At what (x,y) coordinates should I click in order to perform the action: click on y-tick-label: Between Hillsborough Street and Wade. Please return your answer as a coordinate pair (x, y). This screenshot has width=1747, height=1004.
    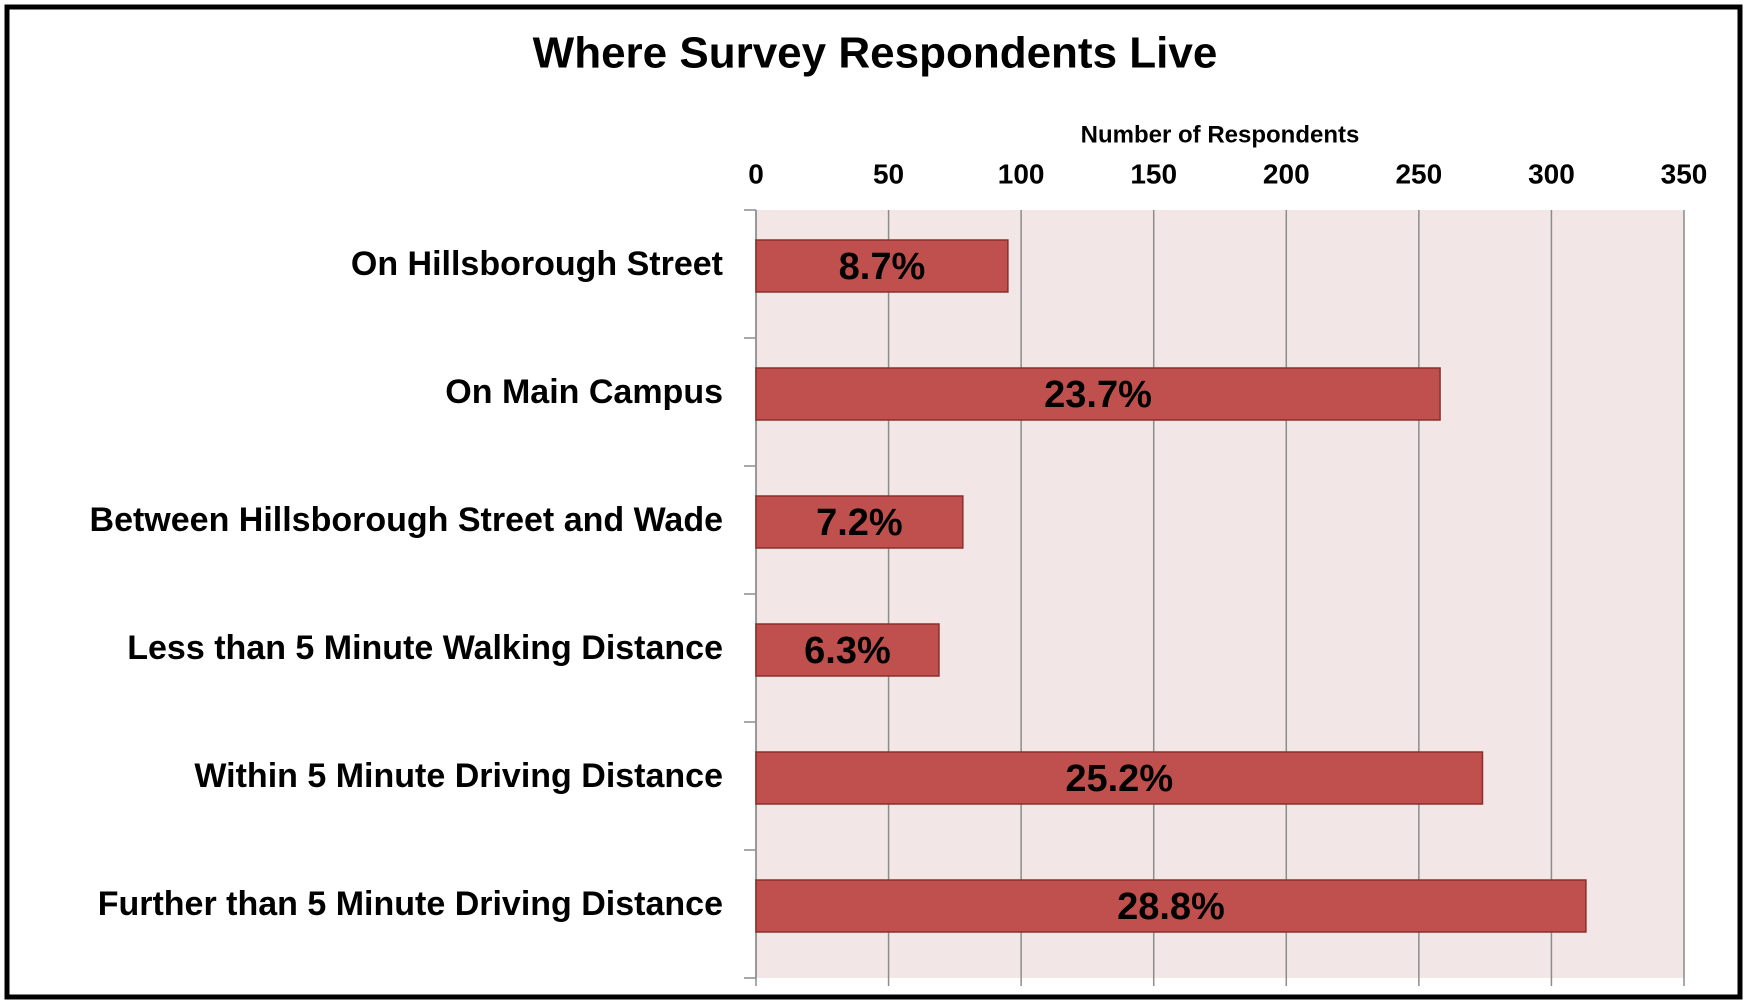
    Looking at the image, I should click on (406, 520).